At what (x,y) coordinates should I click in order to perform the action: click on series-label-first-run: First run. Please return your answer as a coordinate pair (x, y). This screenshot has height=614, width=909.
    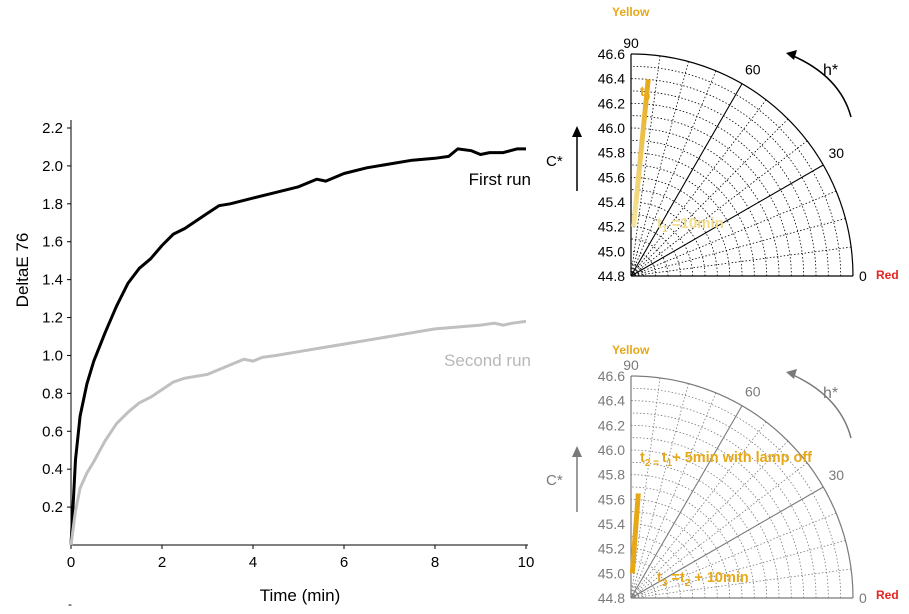
    Looking at the image, I should click on (500, 179).